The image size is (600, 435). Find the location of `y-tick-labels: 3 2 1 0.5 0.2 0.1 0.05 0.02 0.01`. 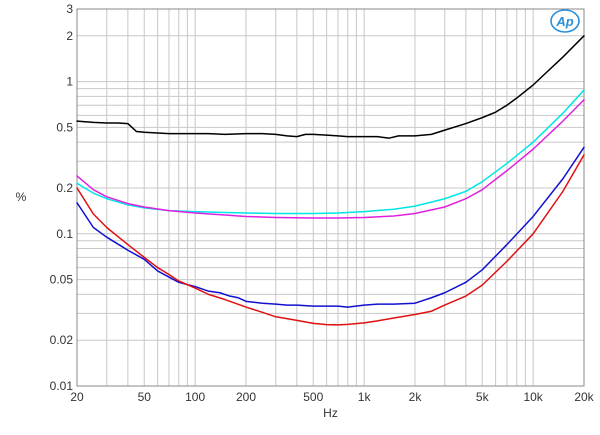

y-tick-labels: 3 2 1 0.5 0.2 0.1 0.05 0.02 0.01 is located at coordinates (62, 197).